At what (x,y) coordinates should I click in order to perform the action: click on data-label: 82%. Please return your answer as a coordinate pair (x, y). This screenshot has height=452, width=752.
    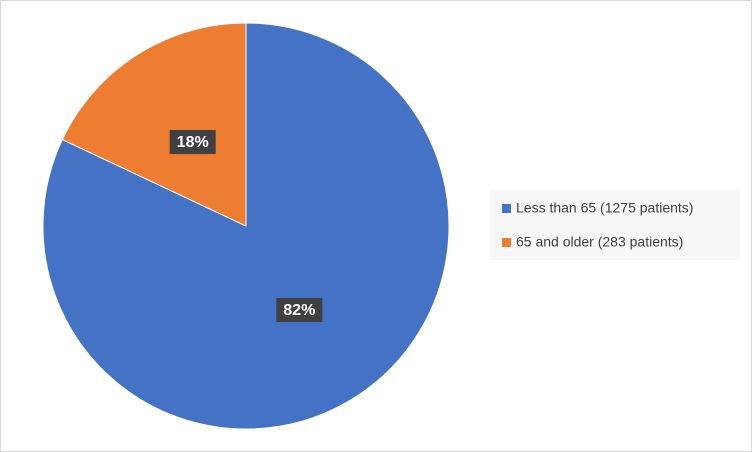
    Looking at the image, I should click on (299, 310).